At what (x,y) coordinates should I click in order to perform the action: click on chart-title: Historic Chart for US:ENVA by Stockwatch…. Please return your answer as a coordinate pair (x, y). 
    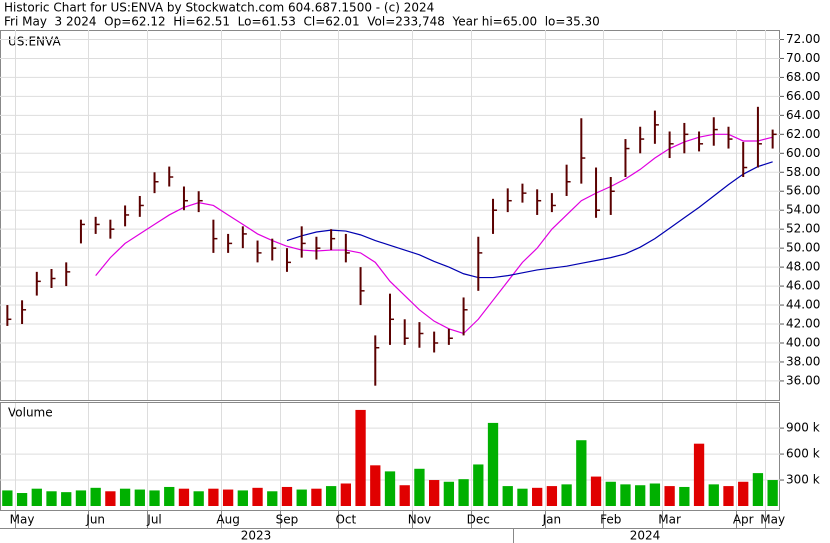
    Looking at the image, I should click on (219, 8).